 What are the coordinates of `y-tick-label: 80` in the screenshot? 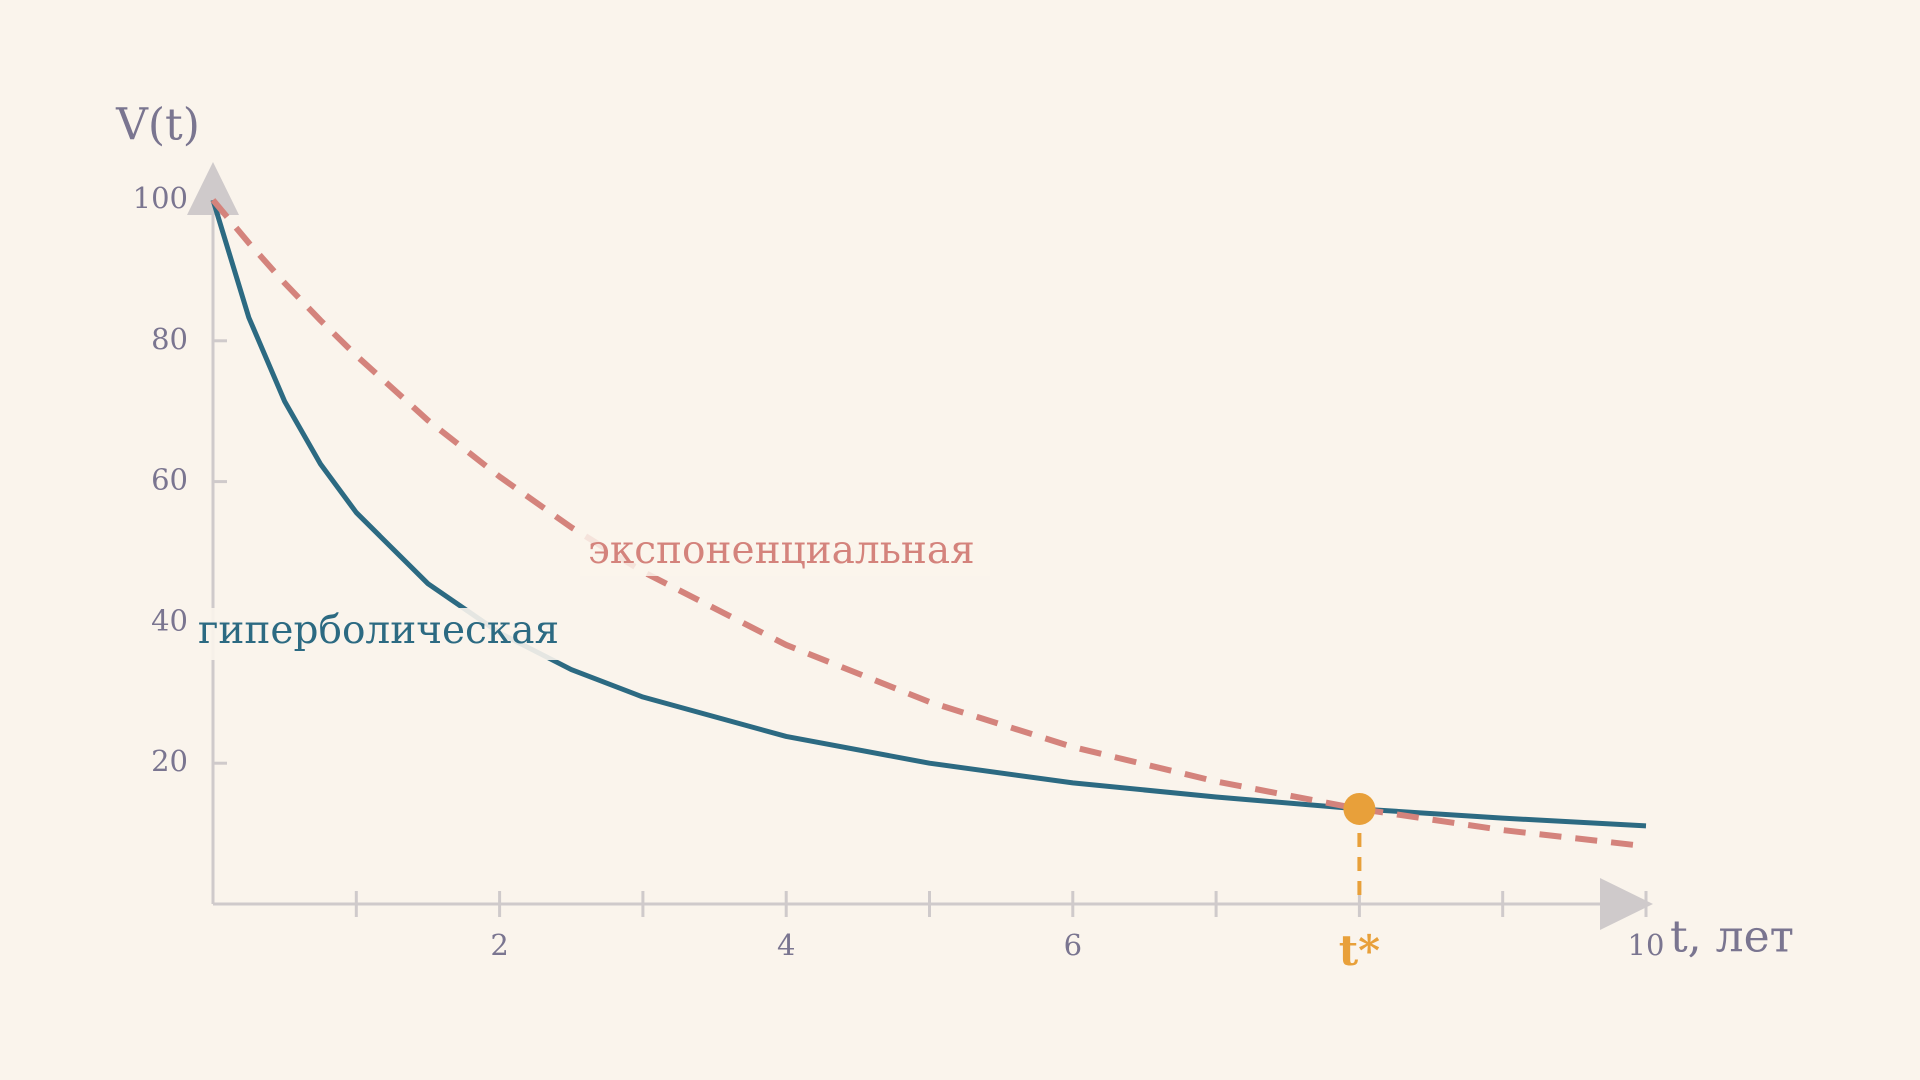 It's located at (169, 339).